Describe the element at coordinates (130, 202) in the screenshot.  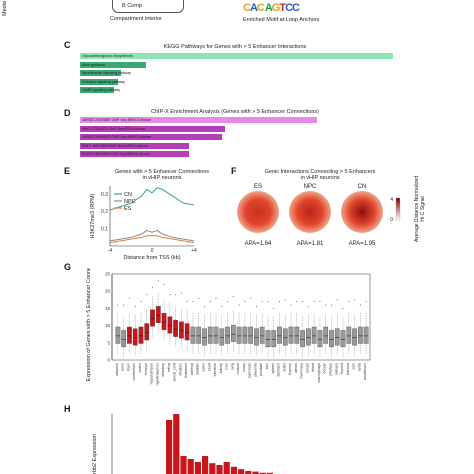
I see `legend-label: NPC` at that location.